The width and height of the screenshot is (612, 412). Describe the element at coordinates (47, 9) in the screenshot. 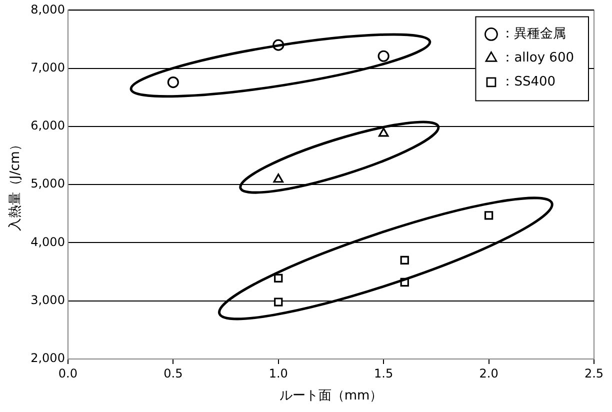

I see `y-tick-label: 8,000` at that location.